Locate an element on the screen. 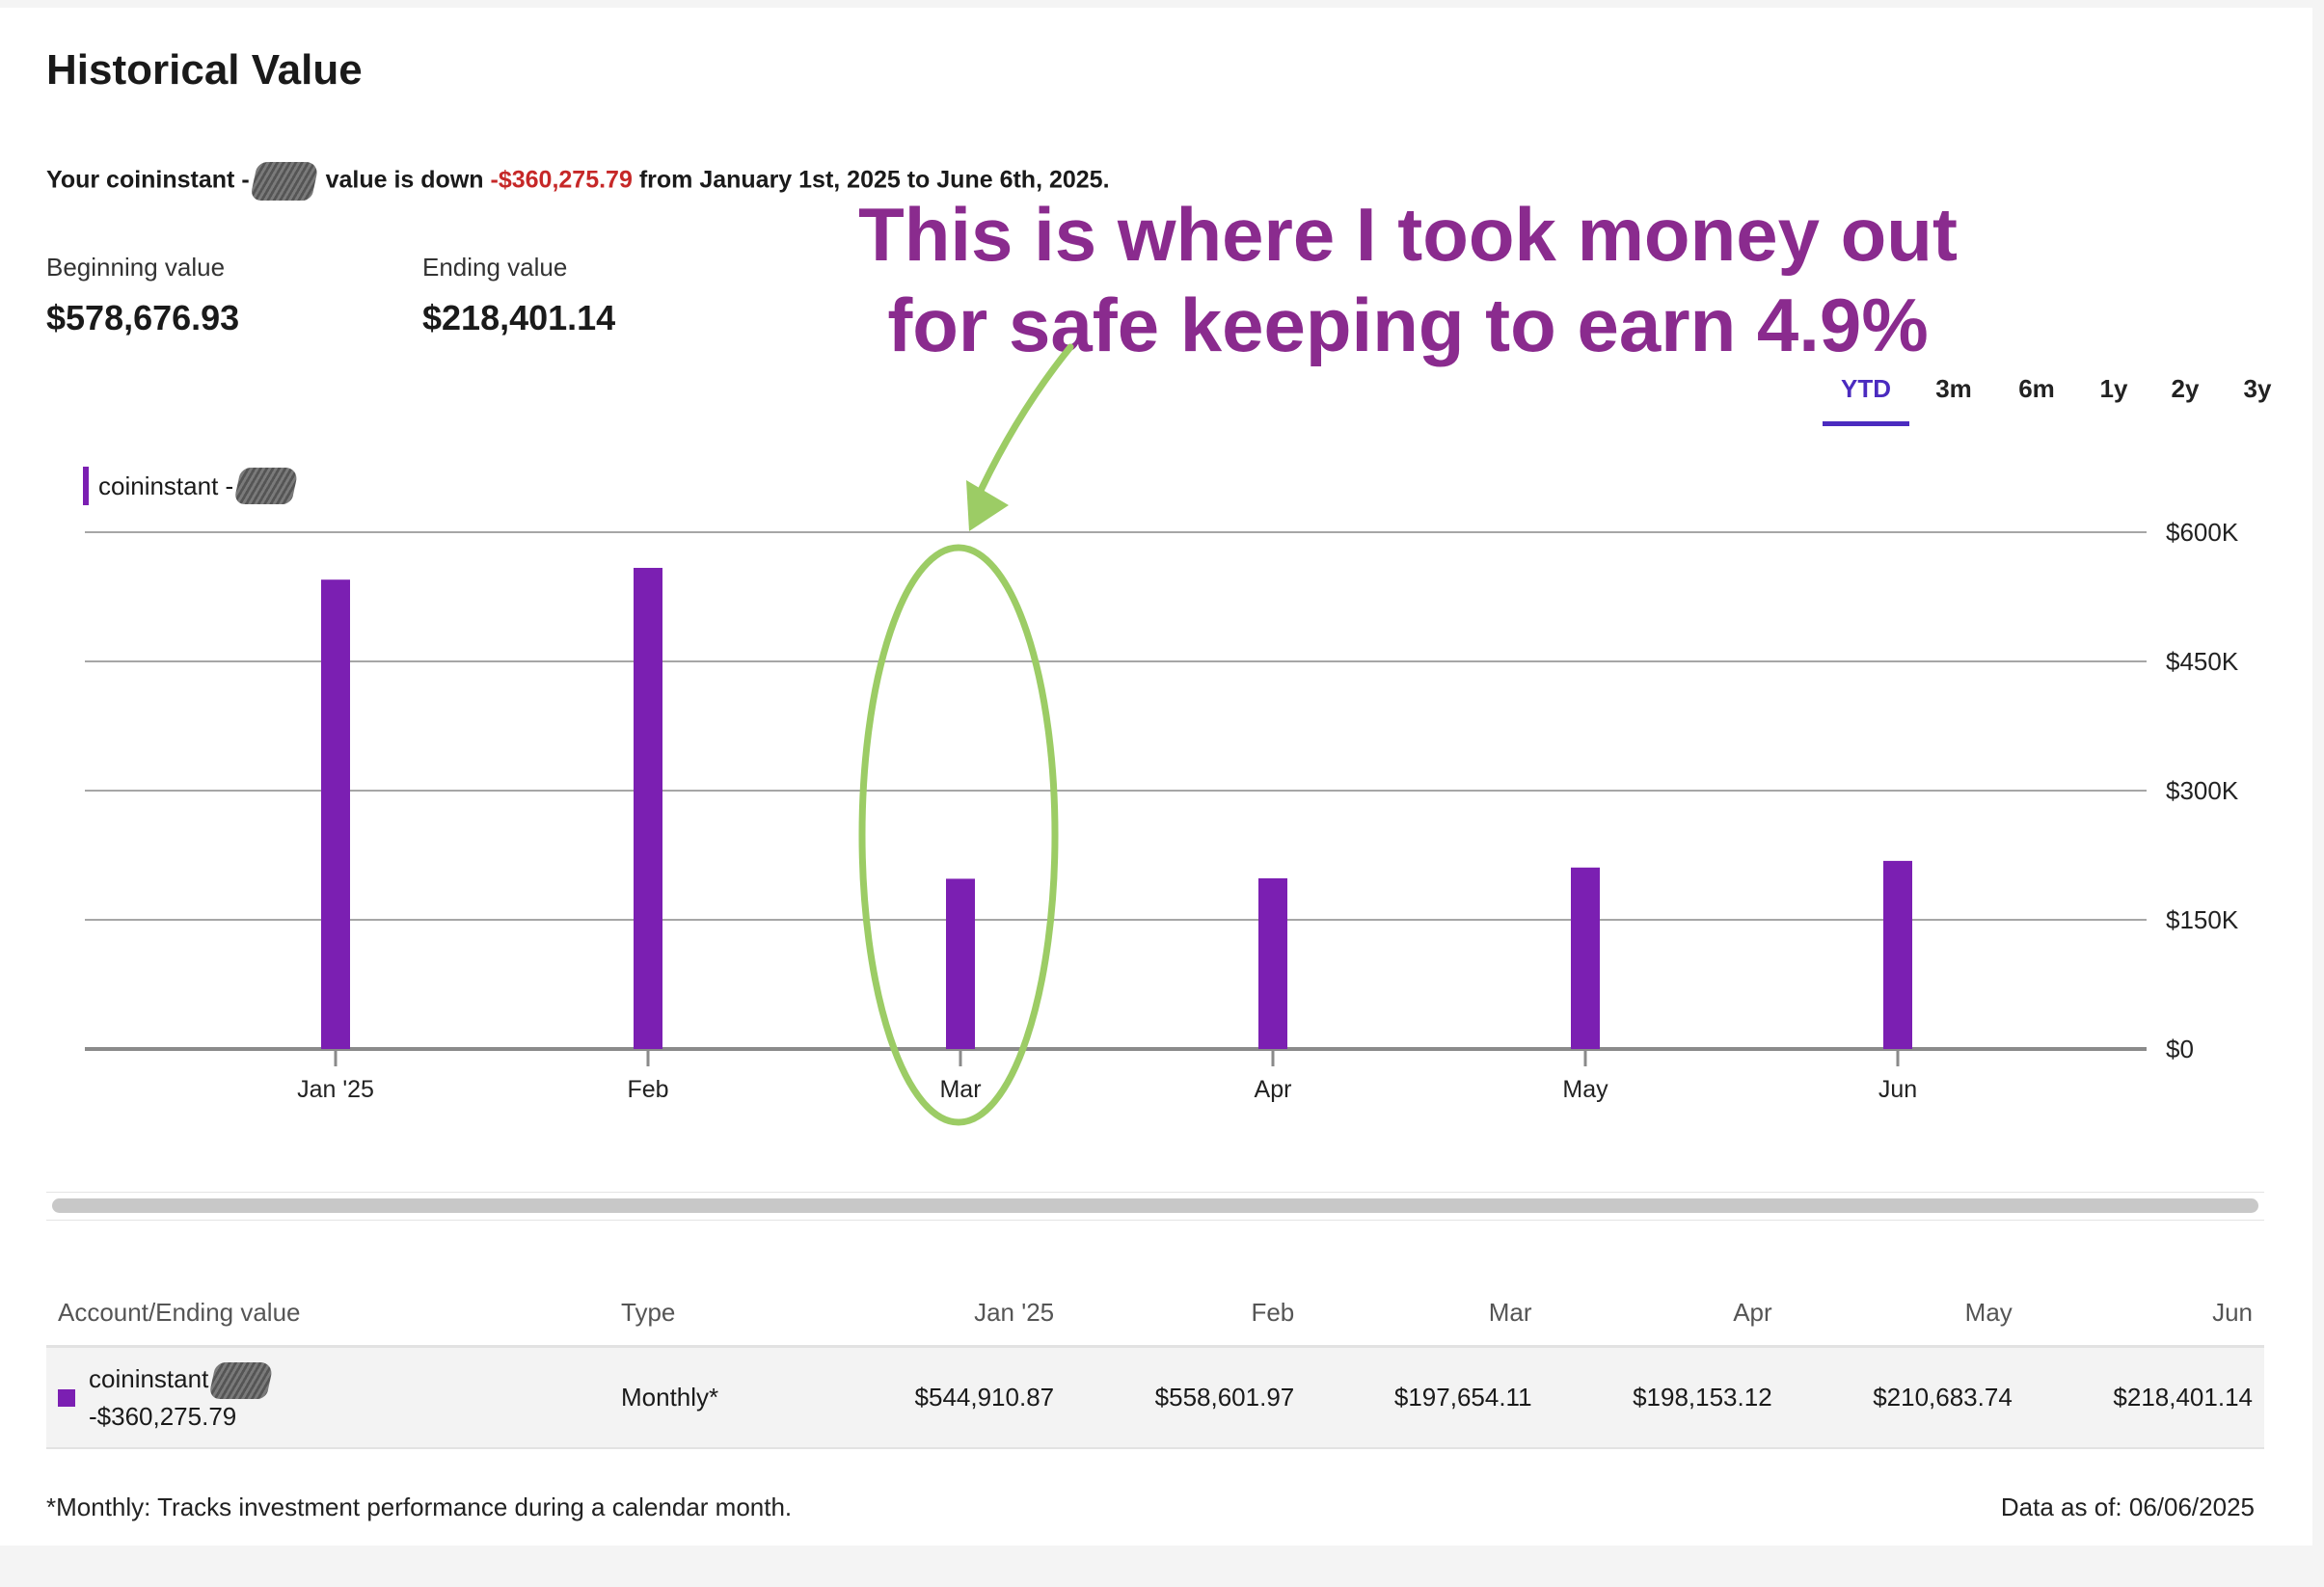 The height and width of the screenshot is (1587, 2324). annotation-line-1: This is where I took money out is located at coordinates (1408, 235).